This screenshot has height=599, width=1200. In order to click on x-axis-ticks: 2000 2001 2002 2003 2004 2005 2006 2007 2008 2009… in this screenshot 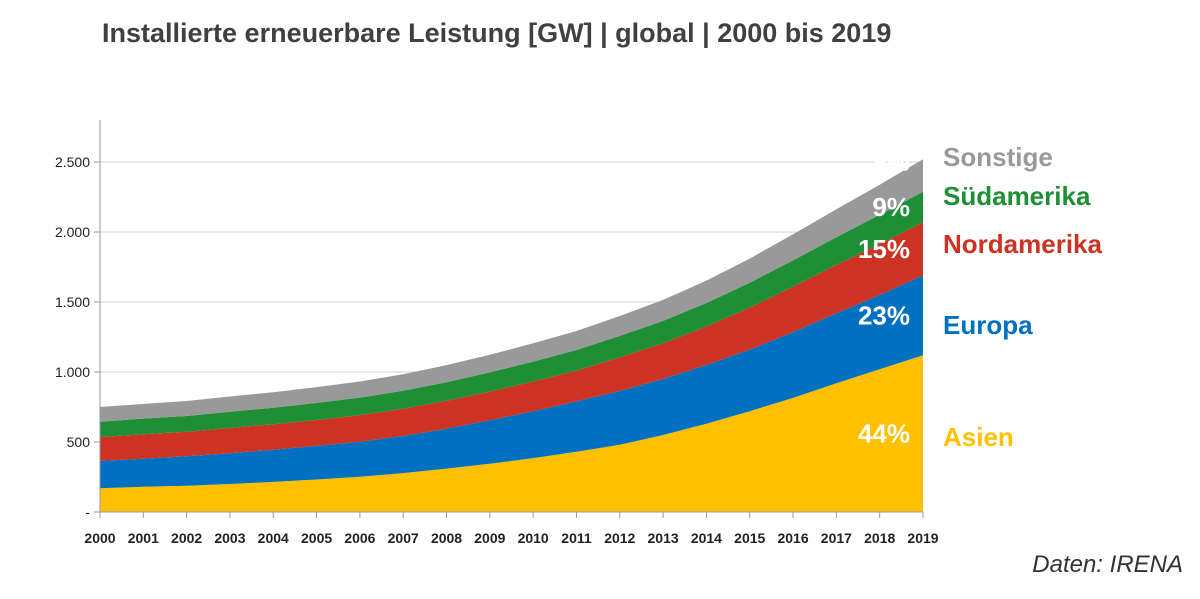, I will do `click(511, 529)`.